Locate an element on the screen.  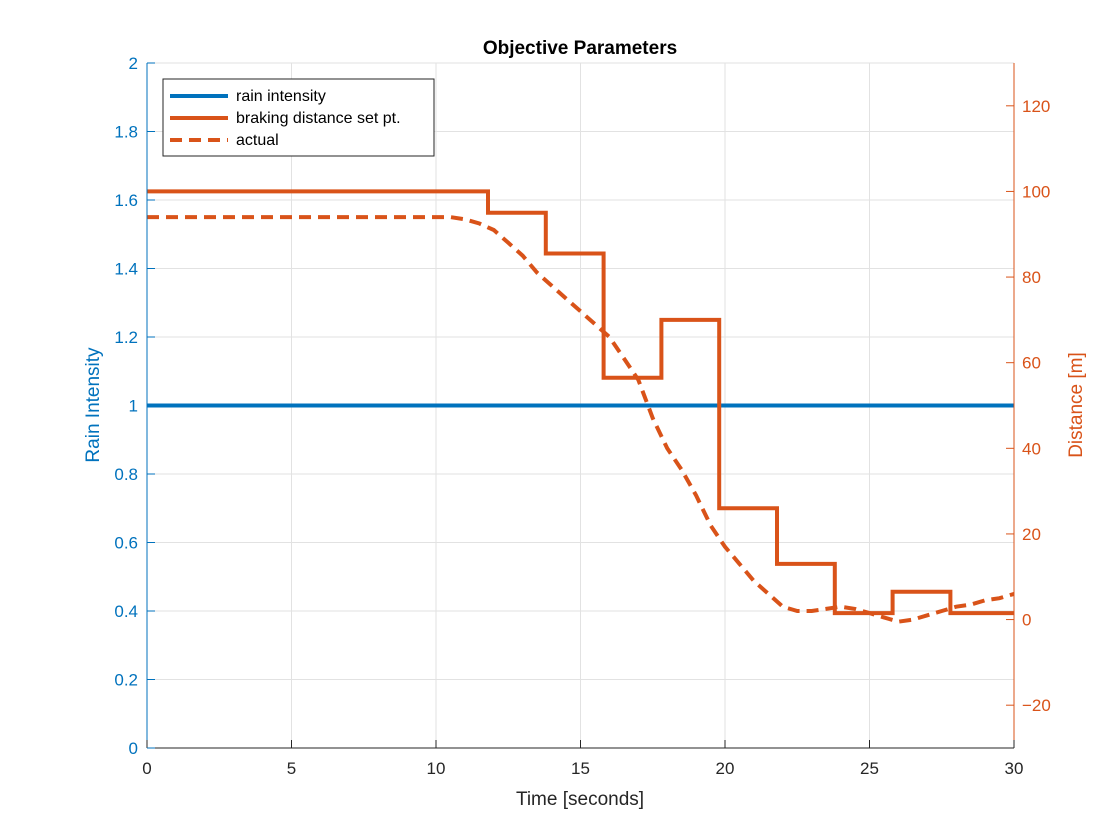
x-tick-label: 25 is located at coordinates (869, 768).